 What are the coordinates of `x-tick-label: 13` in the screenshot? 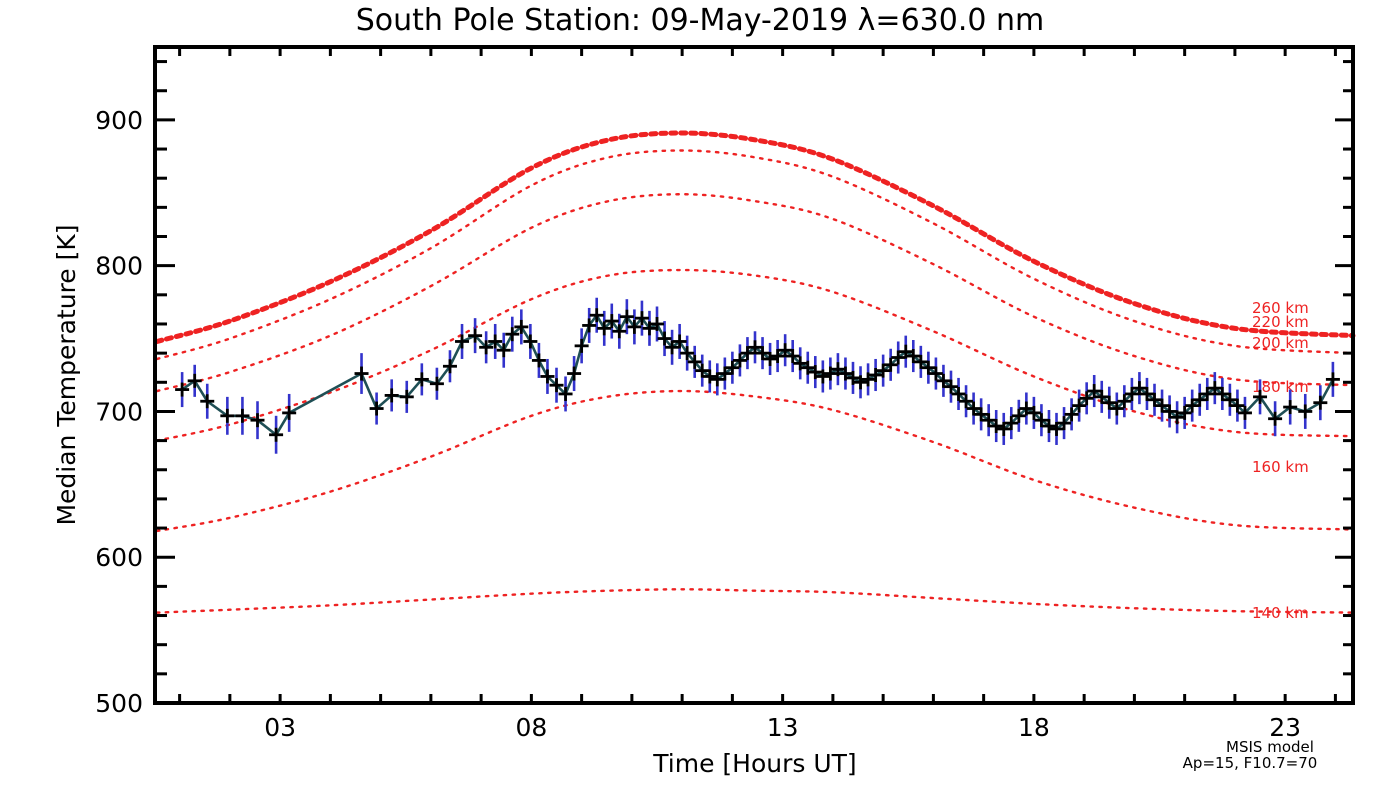 It's located at (783, 727).